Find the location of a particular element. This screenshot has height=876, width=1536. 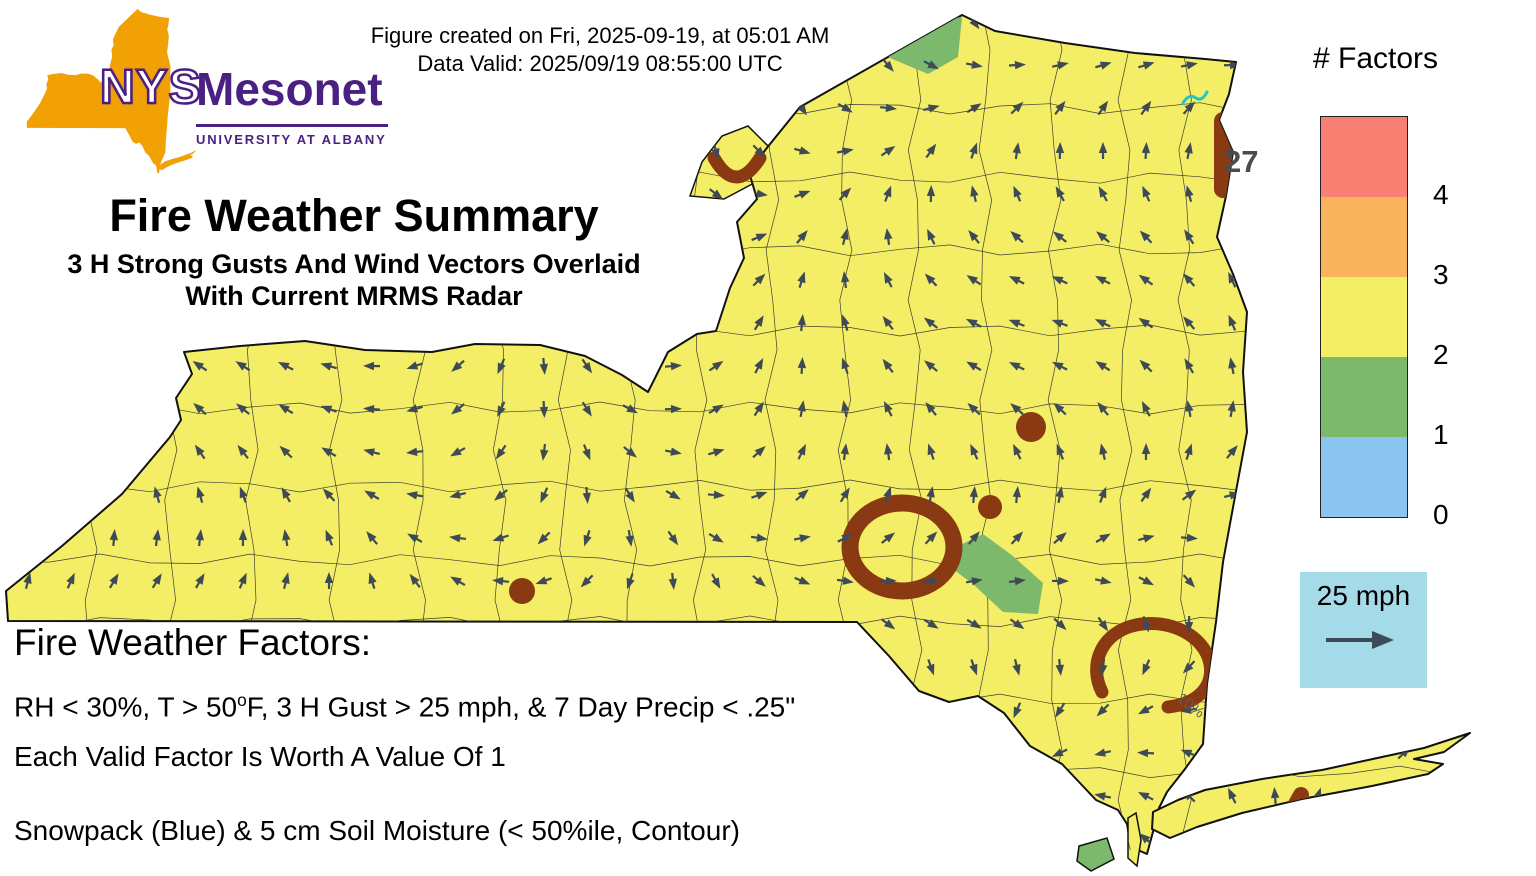

figure-subtitle-2: With Current MRMS Radar is located at coordinates (354, 296).